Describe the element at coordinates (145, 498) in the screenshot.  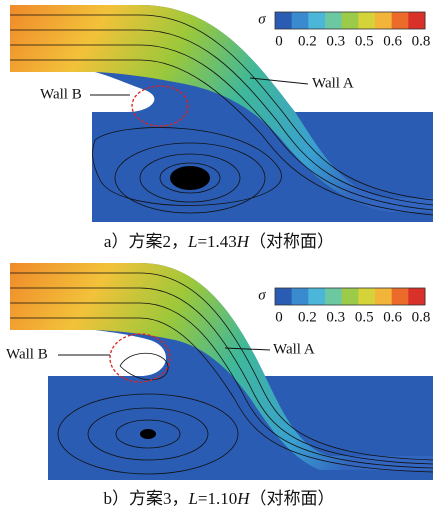
I see `caption-part: b）方案3，` at that location.